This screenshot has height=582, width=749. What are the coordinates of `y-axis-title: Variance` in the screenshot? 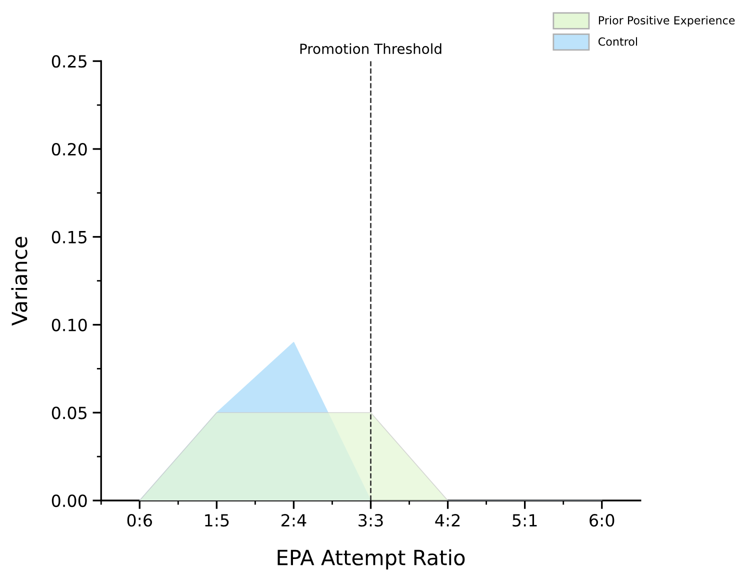 It's located at (19, 281).